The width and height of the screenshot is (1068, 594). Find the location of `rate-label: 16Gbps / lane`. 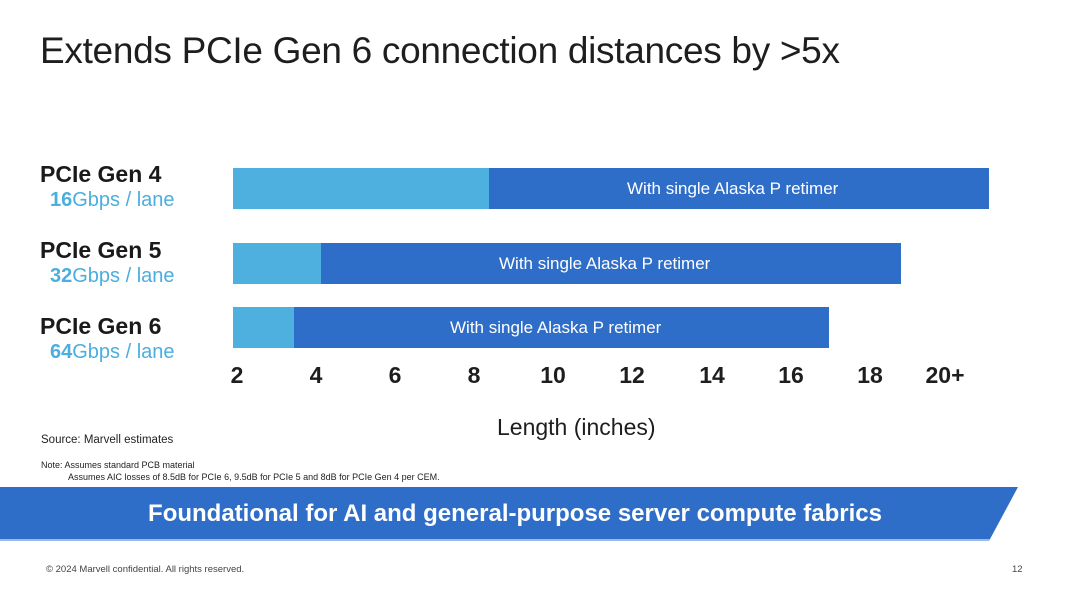

rate-label: 16Gbps / lane is located at coordinates (107, 200).